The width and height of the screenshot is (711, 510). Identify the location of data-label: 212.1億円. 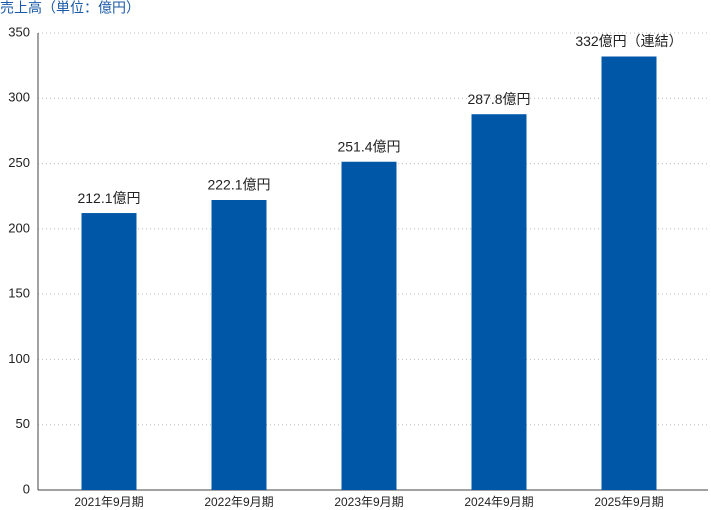
(108, 198).